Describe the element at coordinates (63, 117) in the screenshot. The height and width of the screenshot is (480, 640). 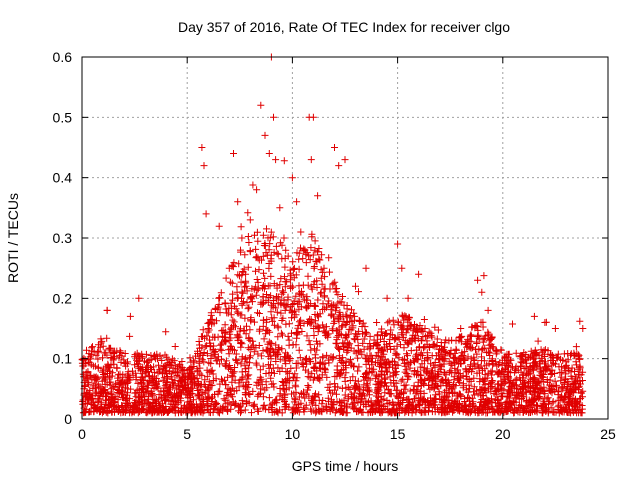
I see `y-tick-label: 0.5` at that location.